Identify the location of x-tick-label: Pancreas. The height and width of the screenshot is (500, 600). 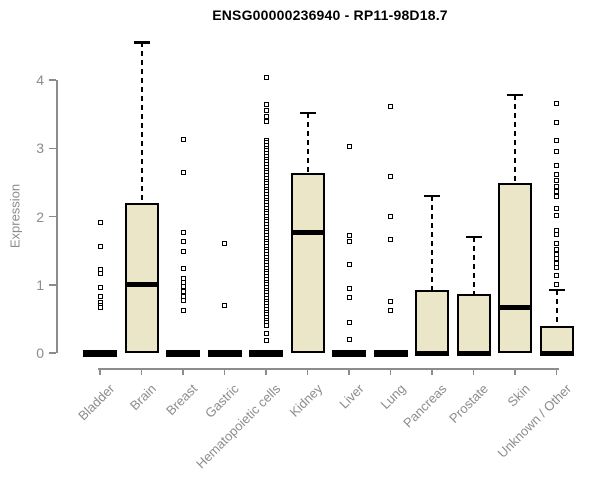
(425, 406).